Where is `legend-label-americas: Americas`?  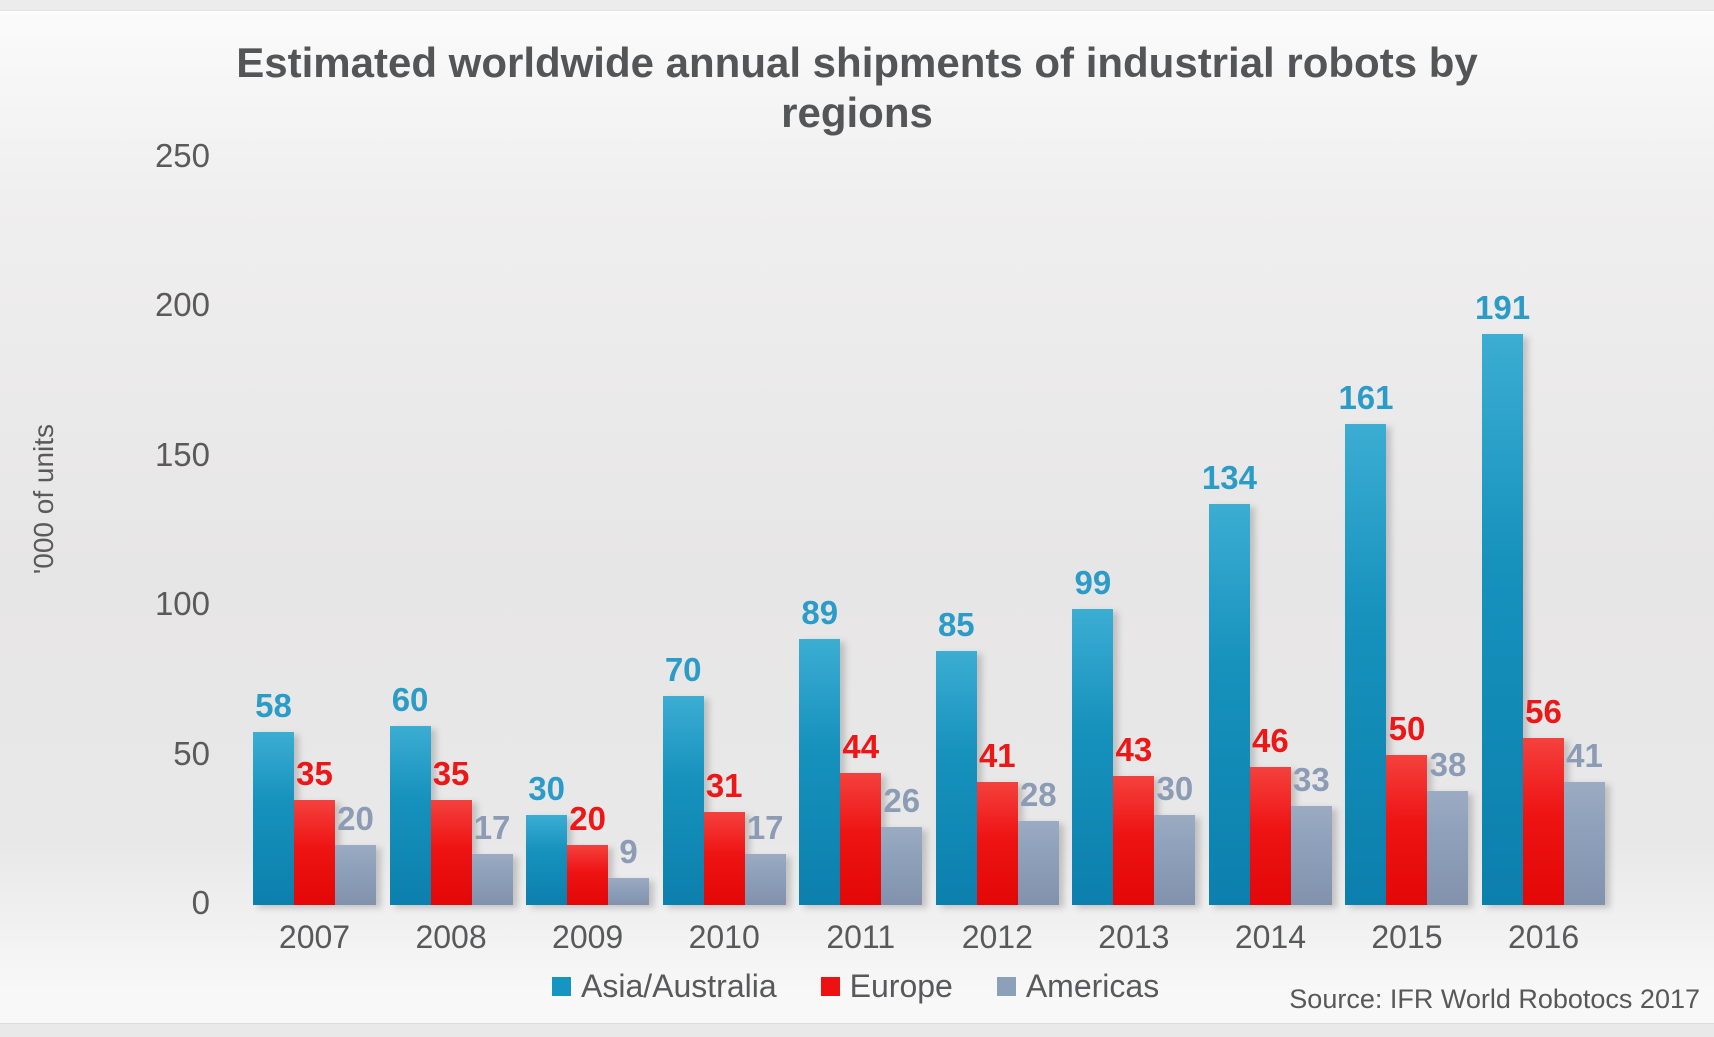
legend-label-americas: Americas is located at coordinates (1092, 986).